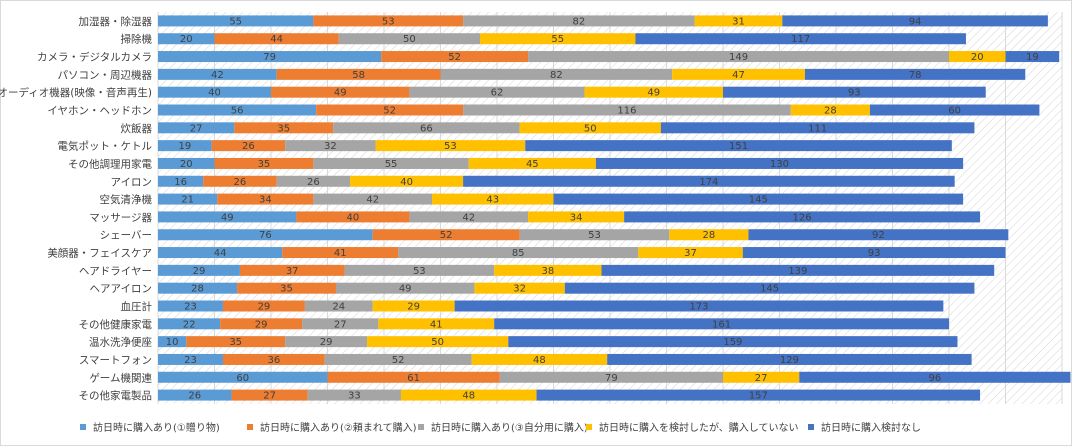 This screenshot has width=1072, height=446. What do you see at coordinates (286, 289) in the screenshot?
I see `data-label: 35` at bounding box center [286, 289].